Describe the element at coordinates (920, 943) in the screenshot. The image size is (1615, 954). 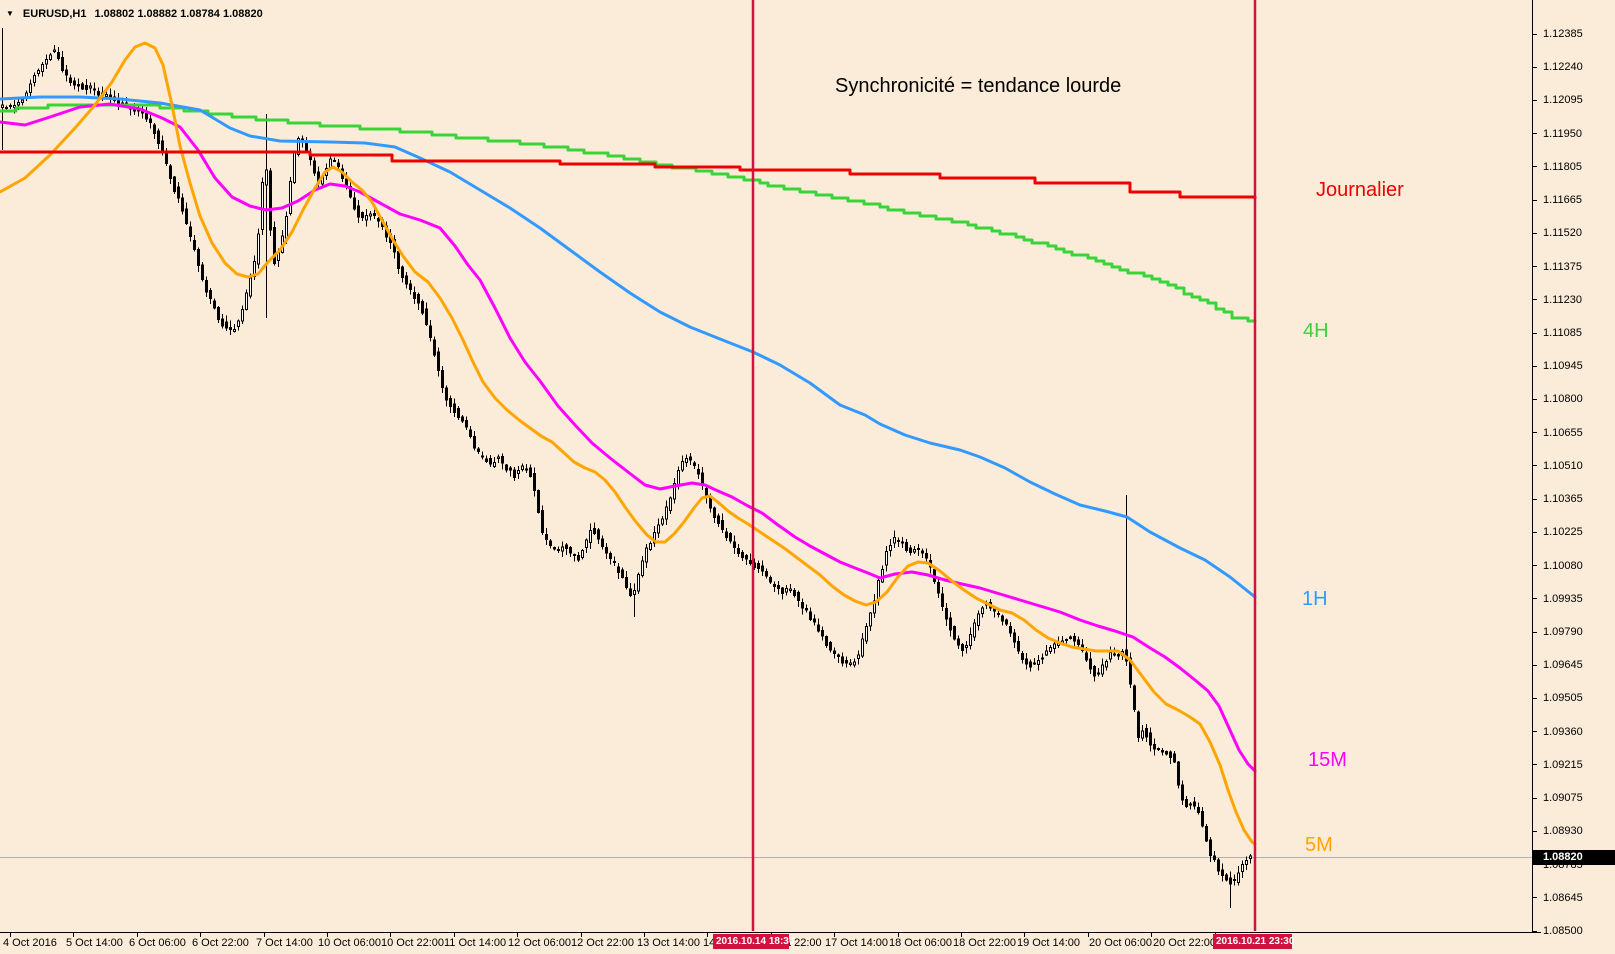
I see `time-tick-label: 18 Oct 06:00` at that location.